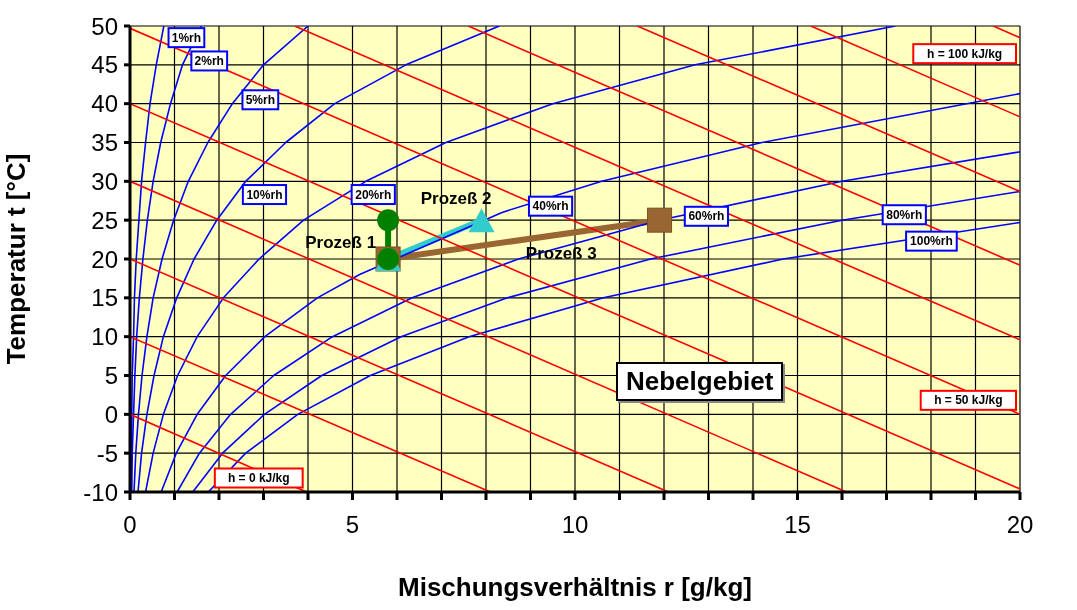  What do you see at coordinates (700, 381) in the screenshot?
I see `annotation: Nebelgebiet` at bounding box center [700, 381].